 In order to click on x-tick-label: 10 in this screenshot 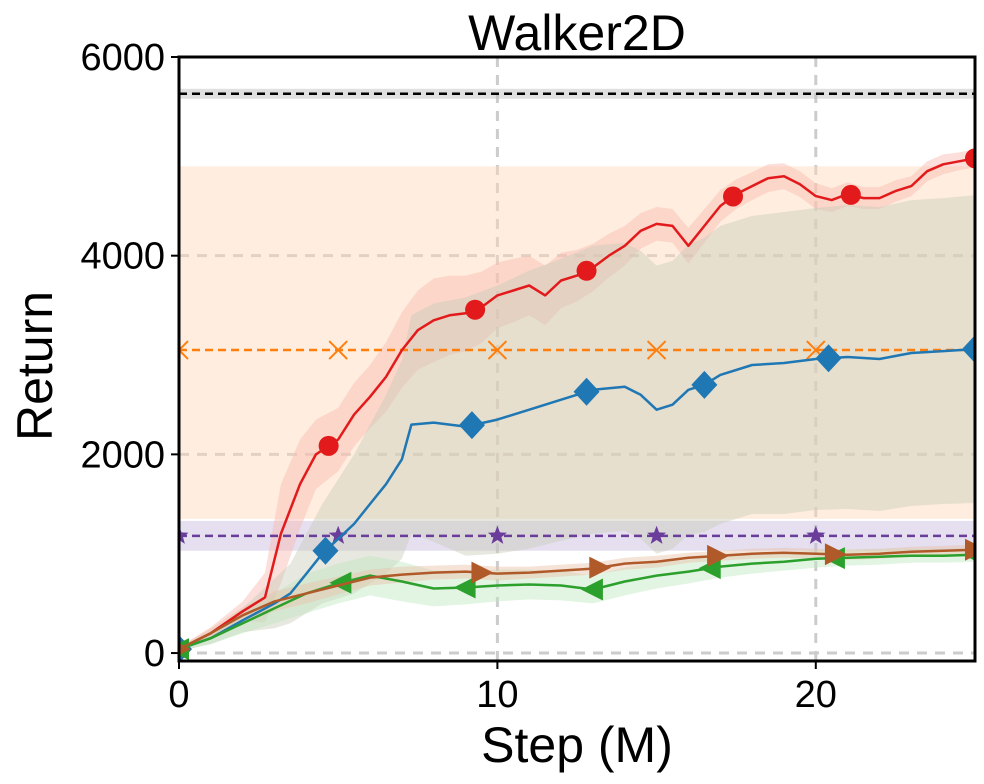, I will do `click(497, 695)`.